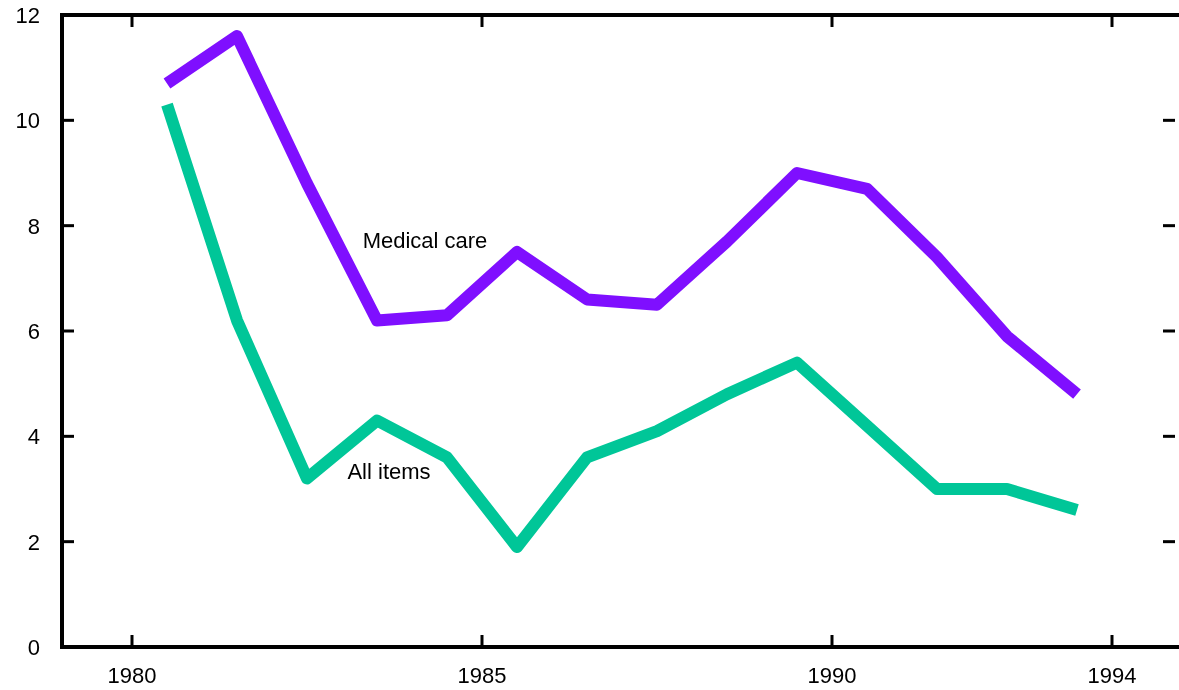 The height and width of the screenshot is (690, 1179). What do you see at coordinates (27, 121) in the screenshot?
I see `y-tick-label: 10` at bounding box center [27, 121].